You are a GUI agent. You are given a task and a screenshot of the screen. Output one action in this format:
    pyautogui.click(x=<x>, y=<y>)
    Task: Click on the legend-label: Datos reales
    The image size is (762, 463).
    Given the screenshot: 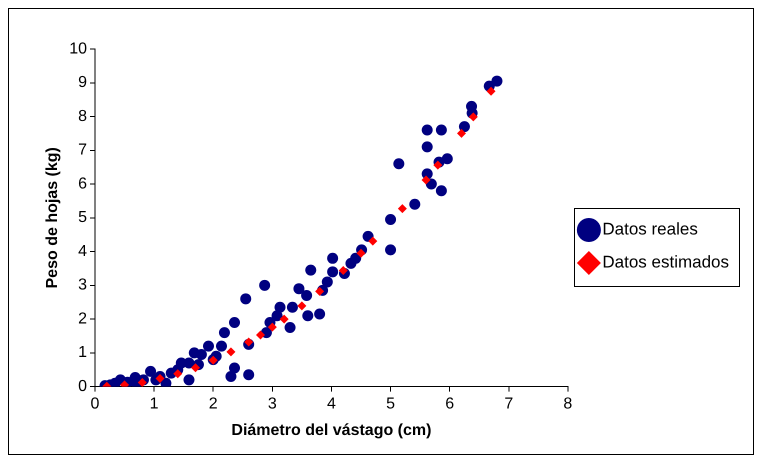 What is the action you would take?
    pyautogui.click(x=650, y=229)
    